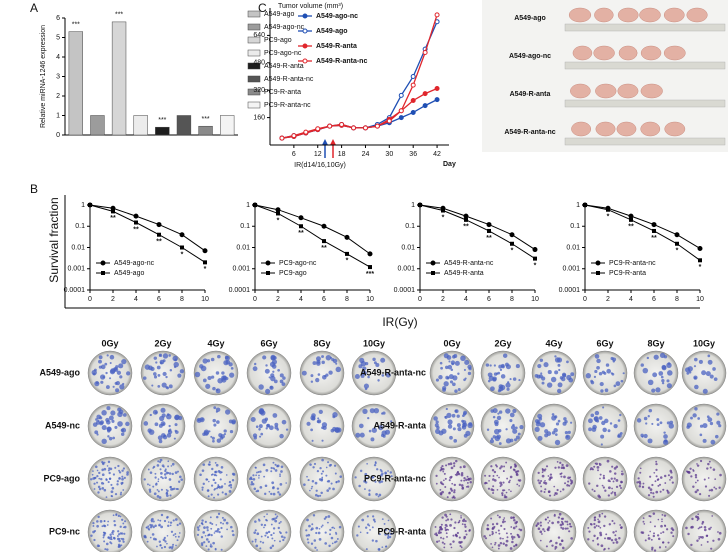 This screenshot has height=552, width=728. I want to click on legend-label: PC9-R-anta, so click(282, 92).